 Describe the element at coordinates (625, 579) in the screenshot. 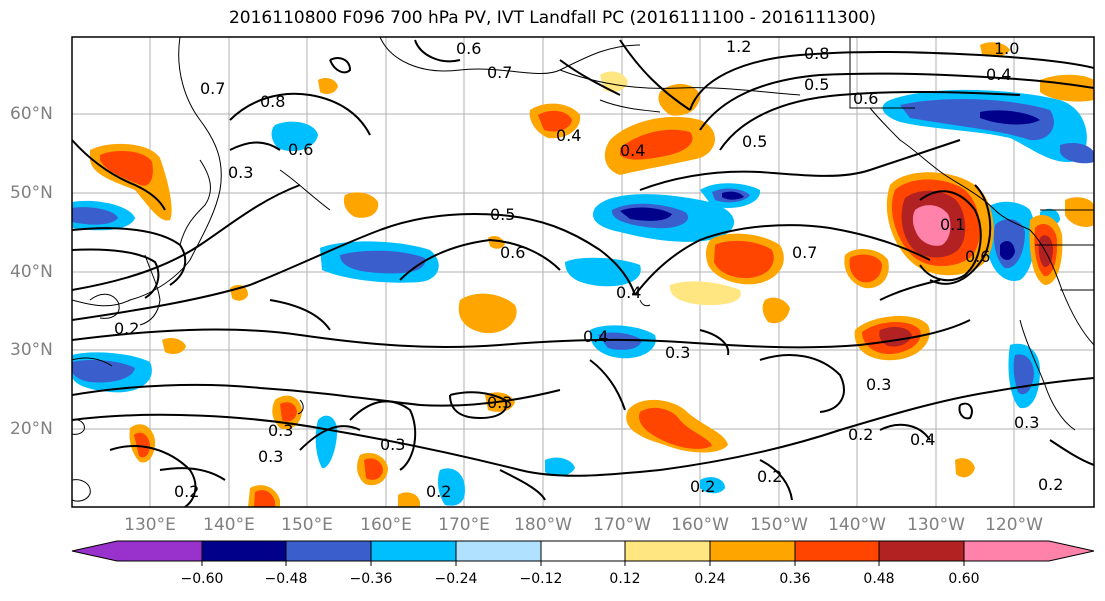

I see `colorbar-tick-label: 0.12` at that location.